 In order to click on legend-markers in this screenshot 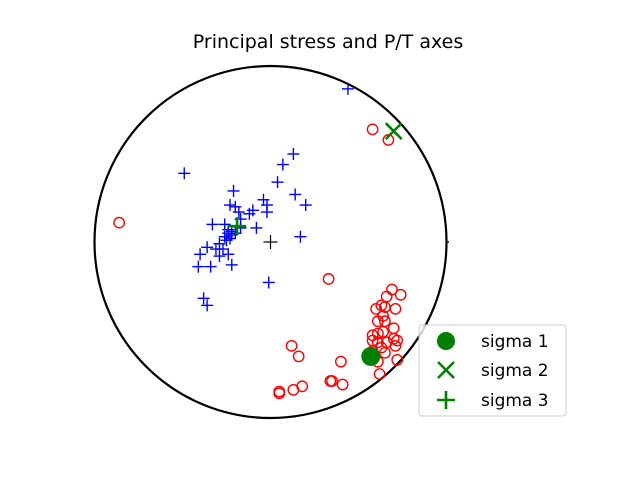, I will do `click(446, 370)`.